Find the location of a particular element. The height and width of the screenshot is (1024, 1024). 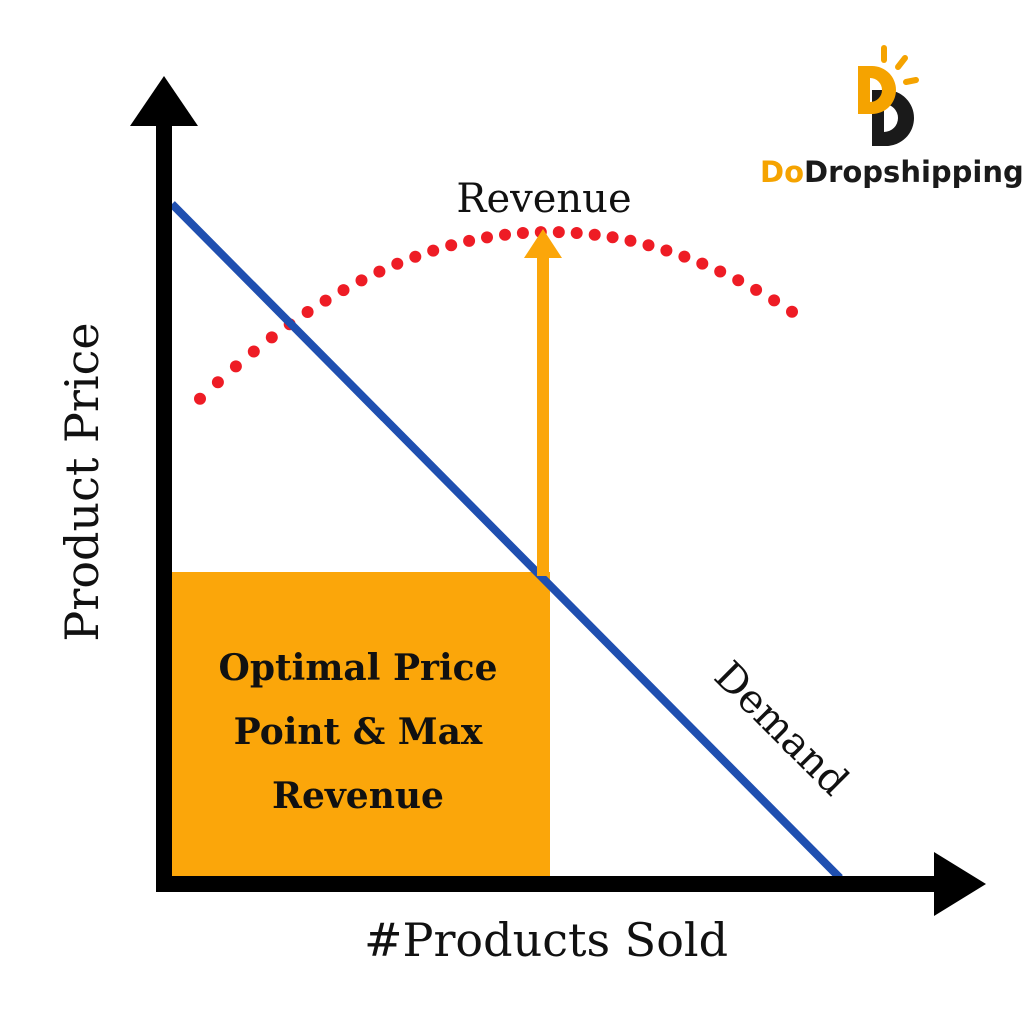

optimal-box-line-2: Point & Max is located at coordinates (358, 732).